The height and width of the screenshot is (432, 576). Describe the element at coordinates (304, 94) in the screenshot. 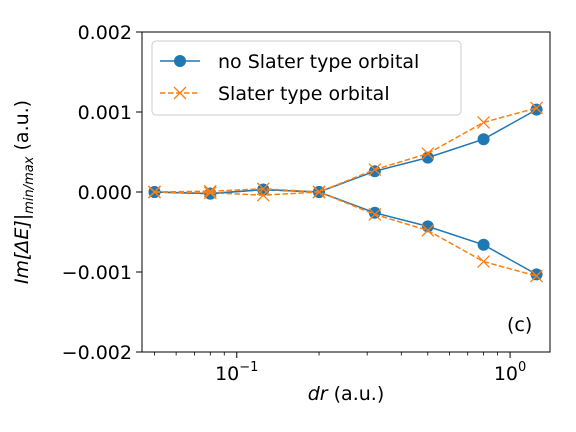

I see `legend-label: Slater type orbital` at that location.